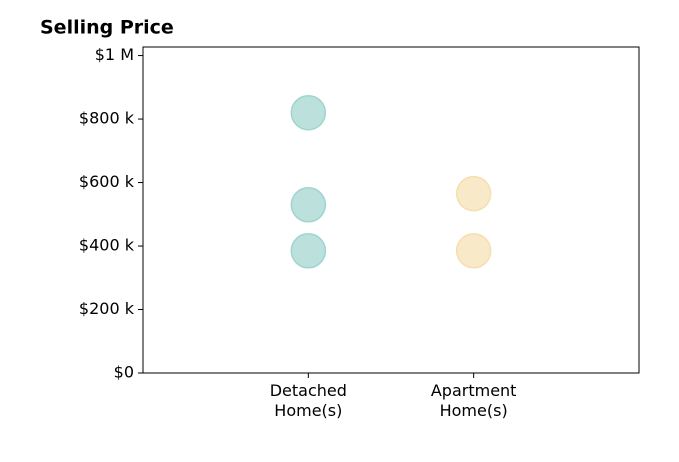 This screenshot has width=679, height=462. I want to click on x-tick-label: Apartment Home(s), so click(473, 400).